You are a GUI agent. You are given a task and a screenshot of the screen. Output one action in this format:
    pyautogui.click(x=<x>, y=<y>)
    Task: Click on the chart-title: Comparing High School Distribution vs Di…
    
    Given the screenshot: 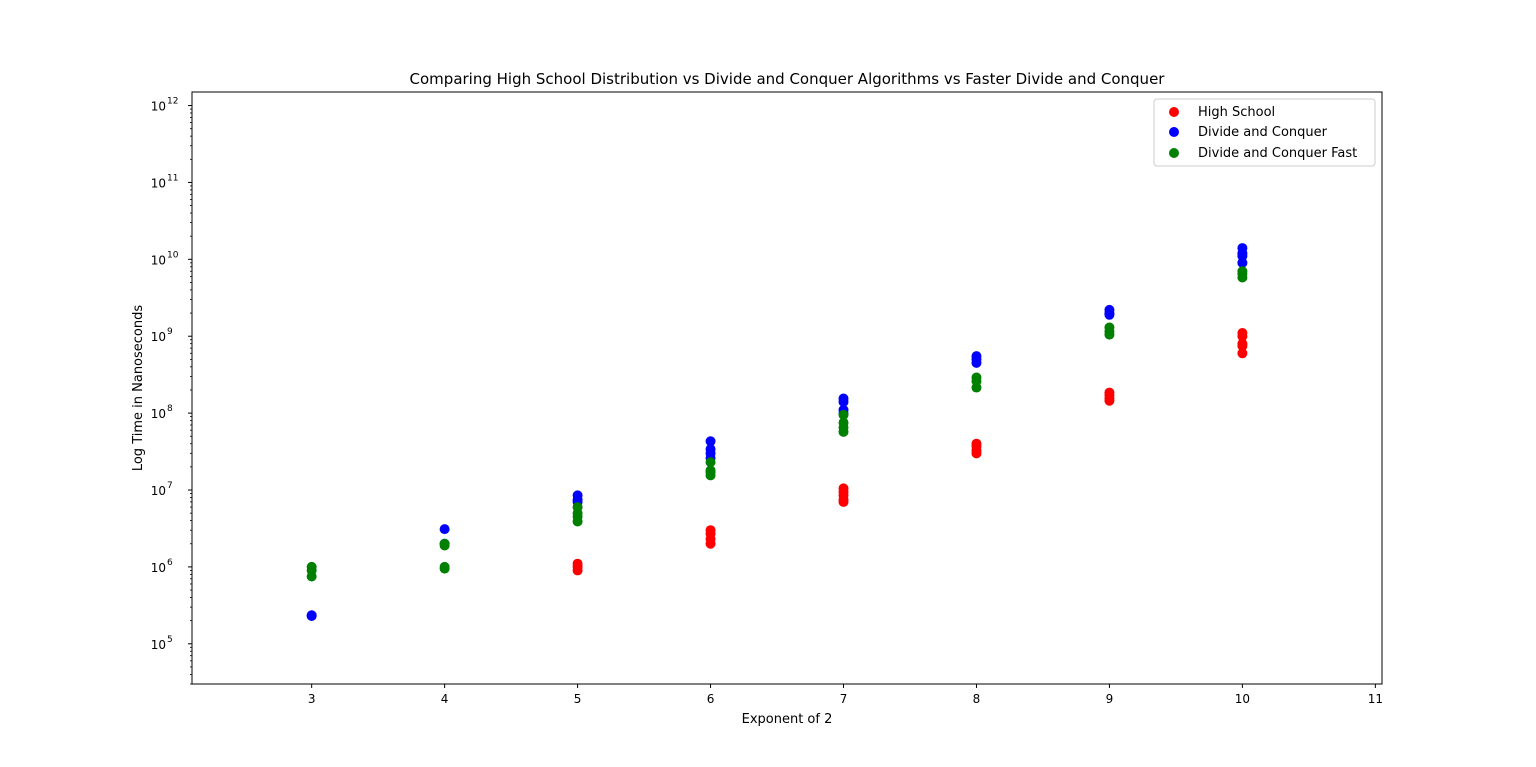 What is the action you would take?
    pyautogui.click(x=788, y=79)
    